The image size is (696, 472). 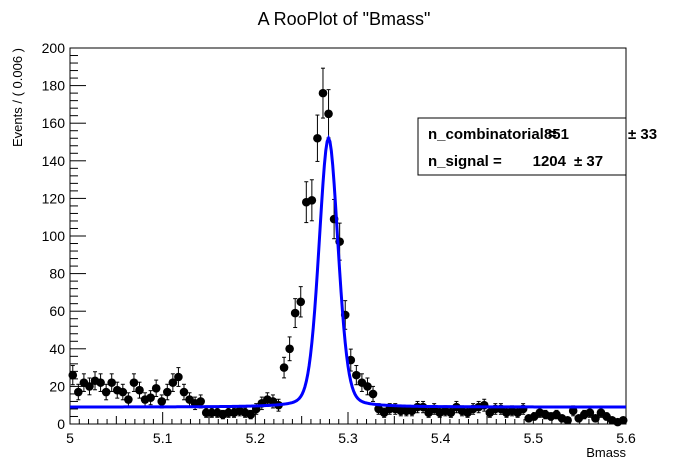 I want to click on legend-frame, so click(x=522, y=146).